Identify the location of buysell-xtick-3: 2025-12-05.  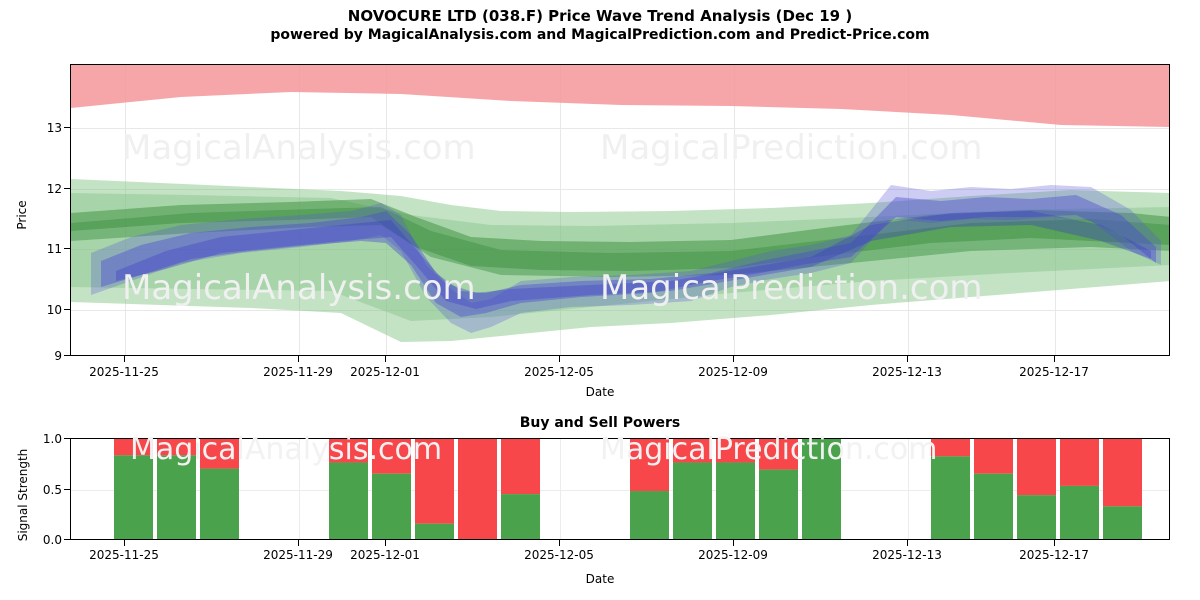
(559, 555).